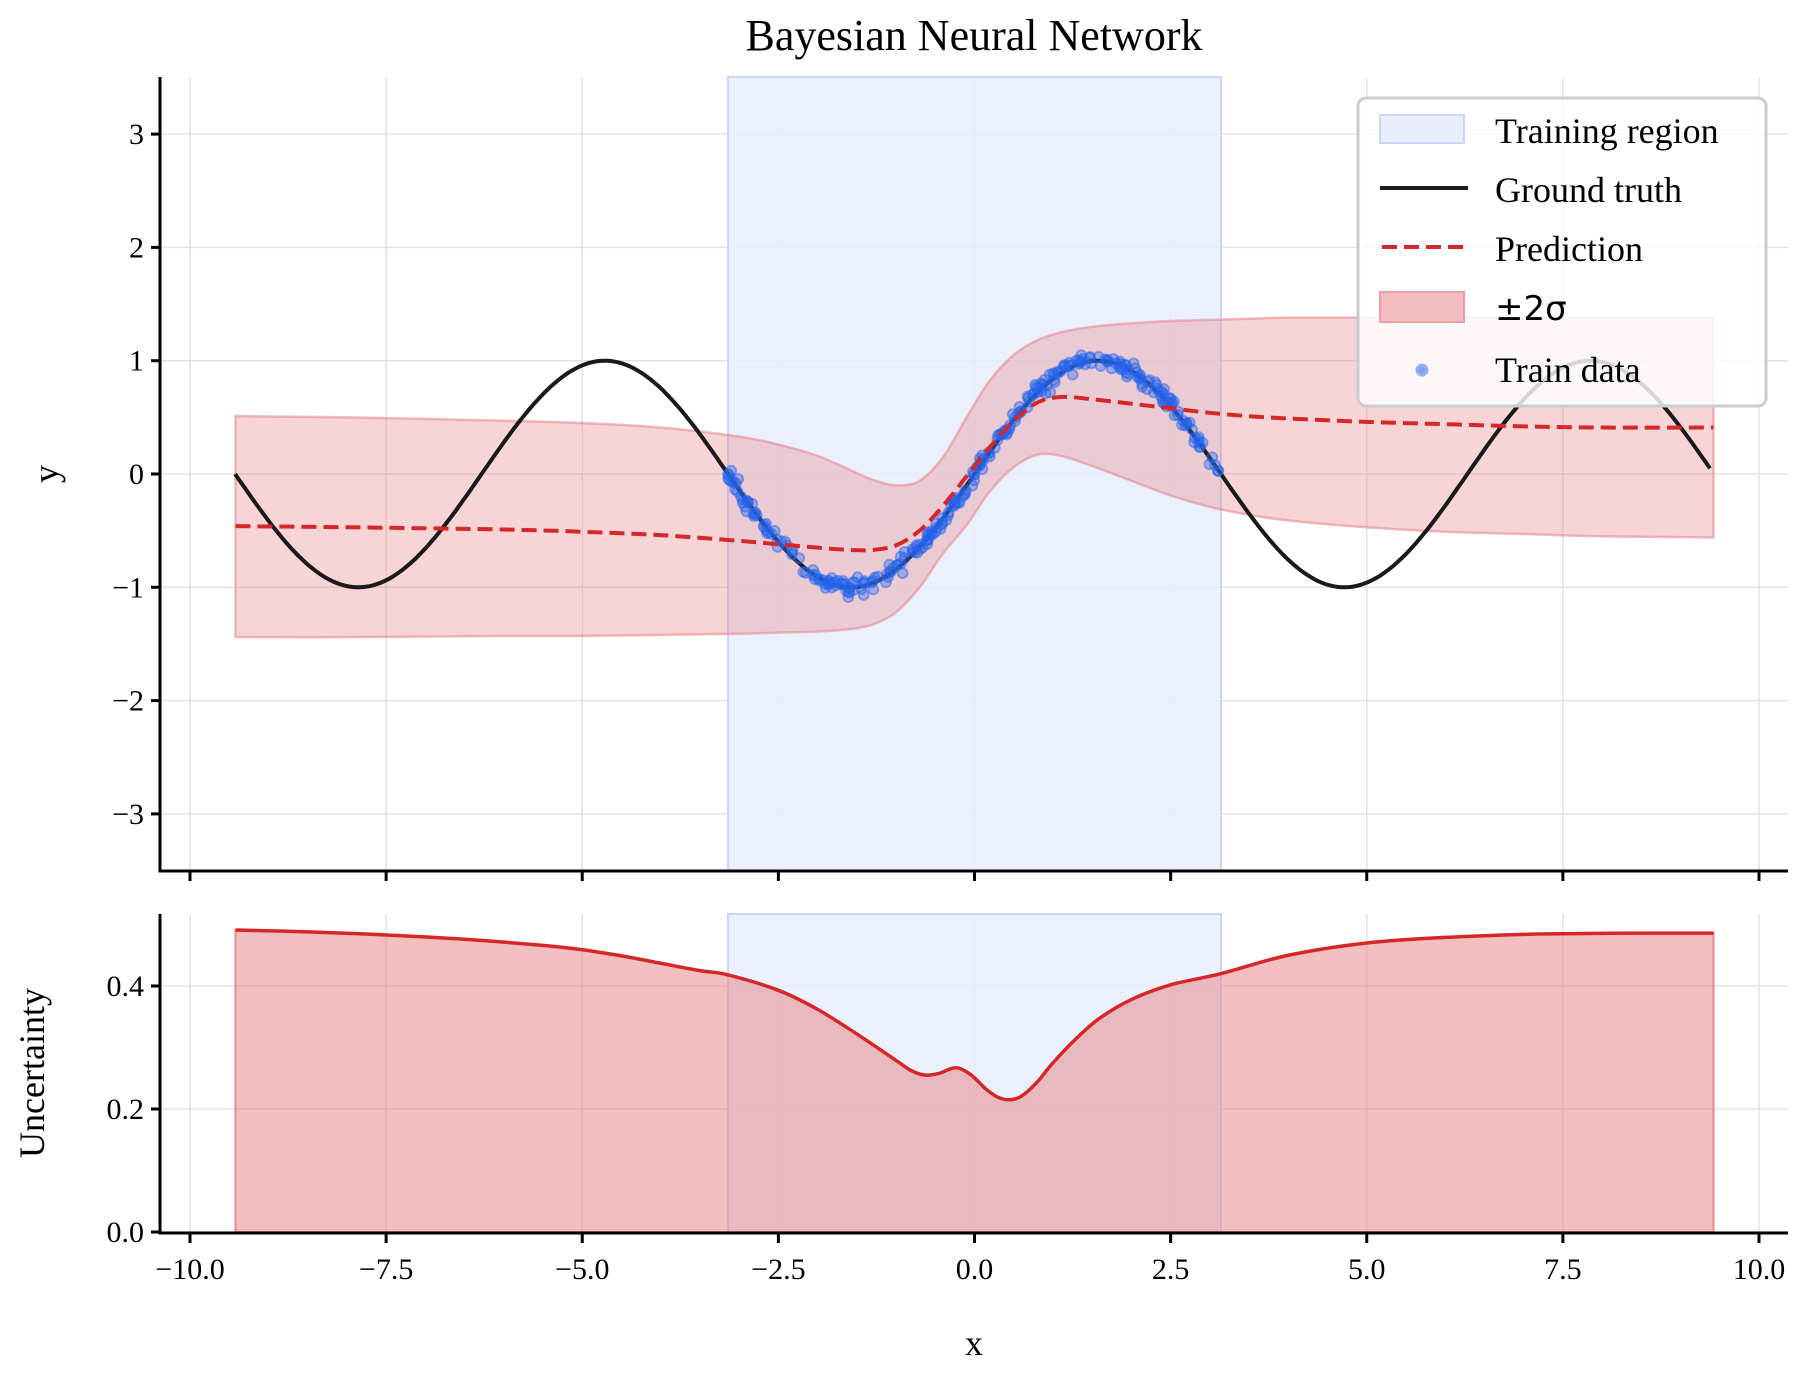  What do you see at coordinates (136, 474) in the screenshot?
I see `y-tick-label: 0` at bounding box center [136, 474].